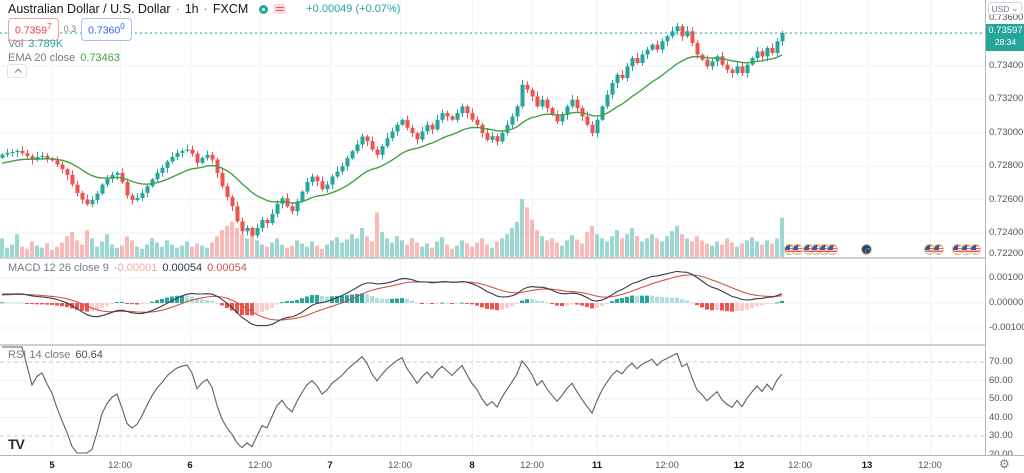 The height and width of the screenshot is (473, 1024). What do you see at coordinates (89, 9) in the screenshot?
I see `symbol-title: Australian Dollar / U.S. Dollar` at bounding box center [89, 9].